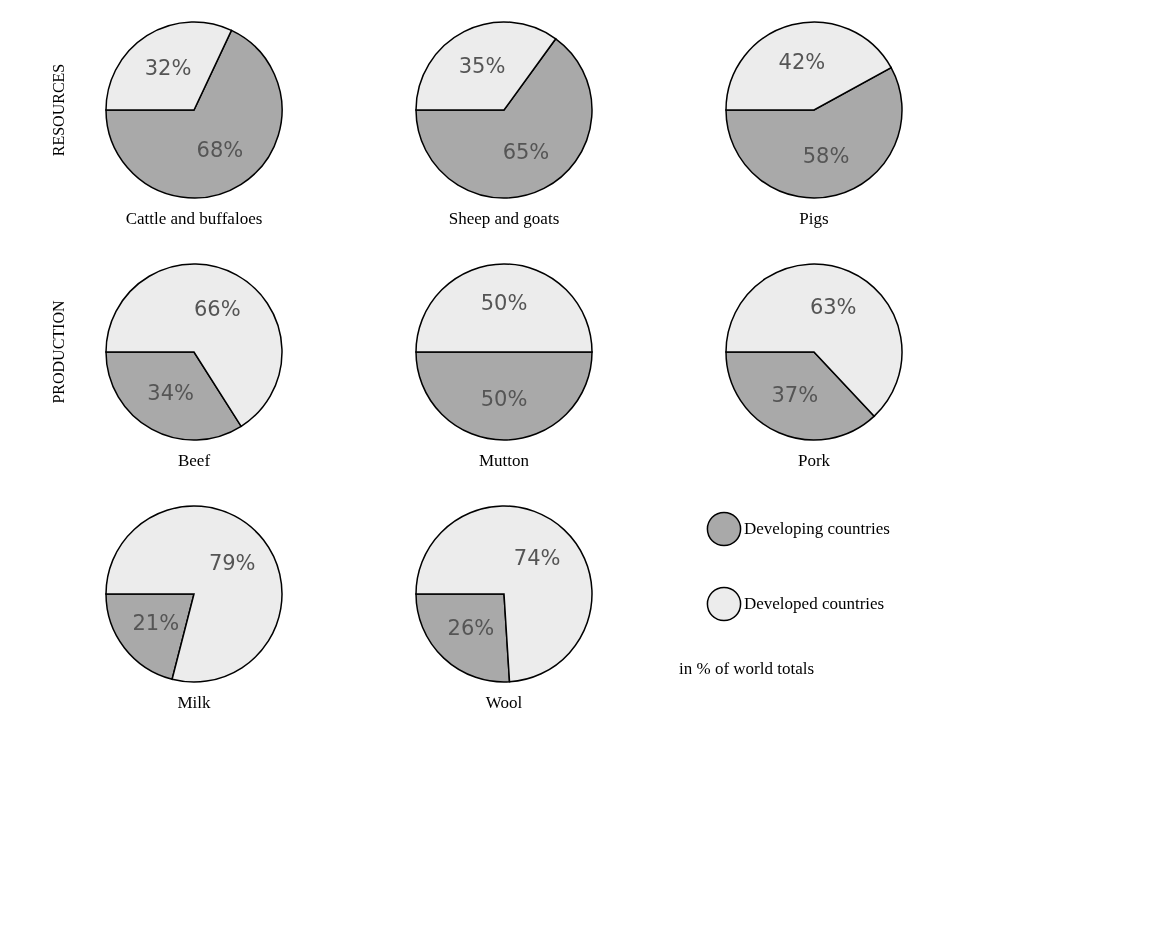 The image size is (1160, 948). I want to click on data-label: 21%, so click(156, 622).